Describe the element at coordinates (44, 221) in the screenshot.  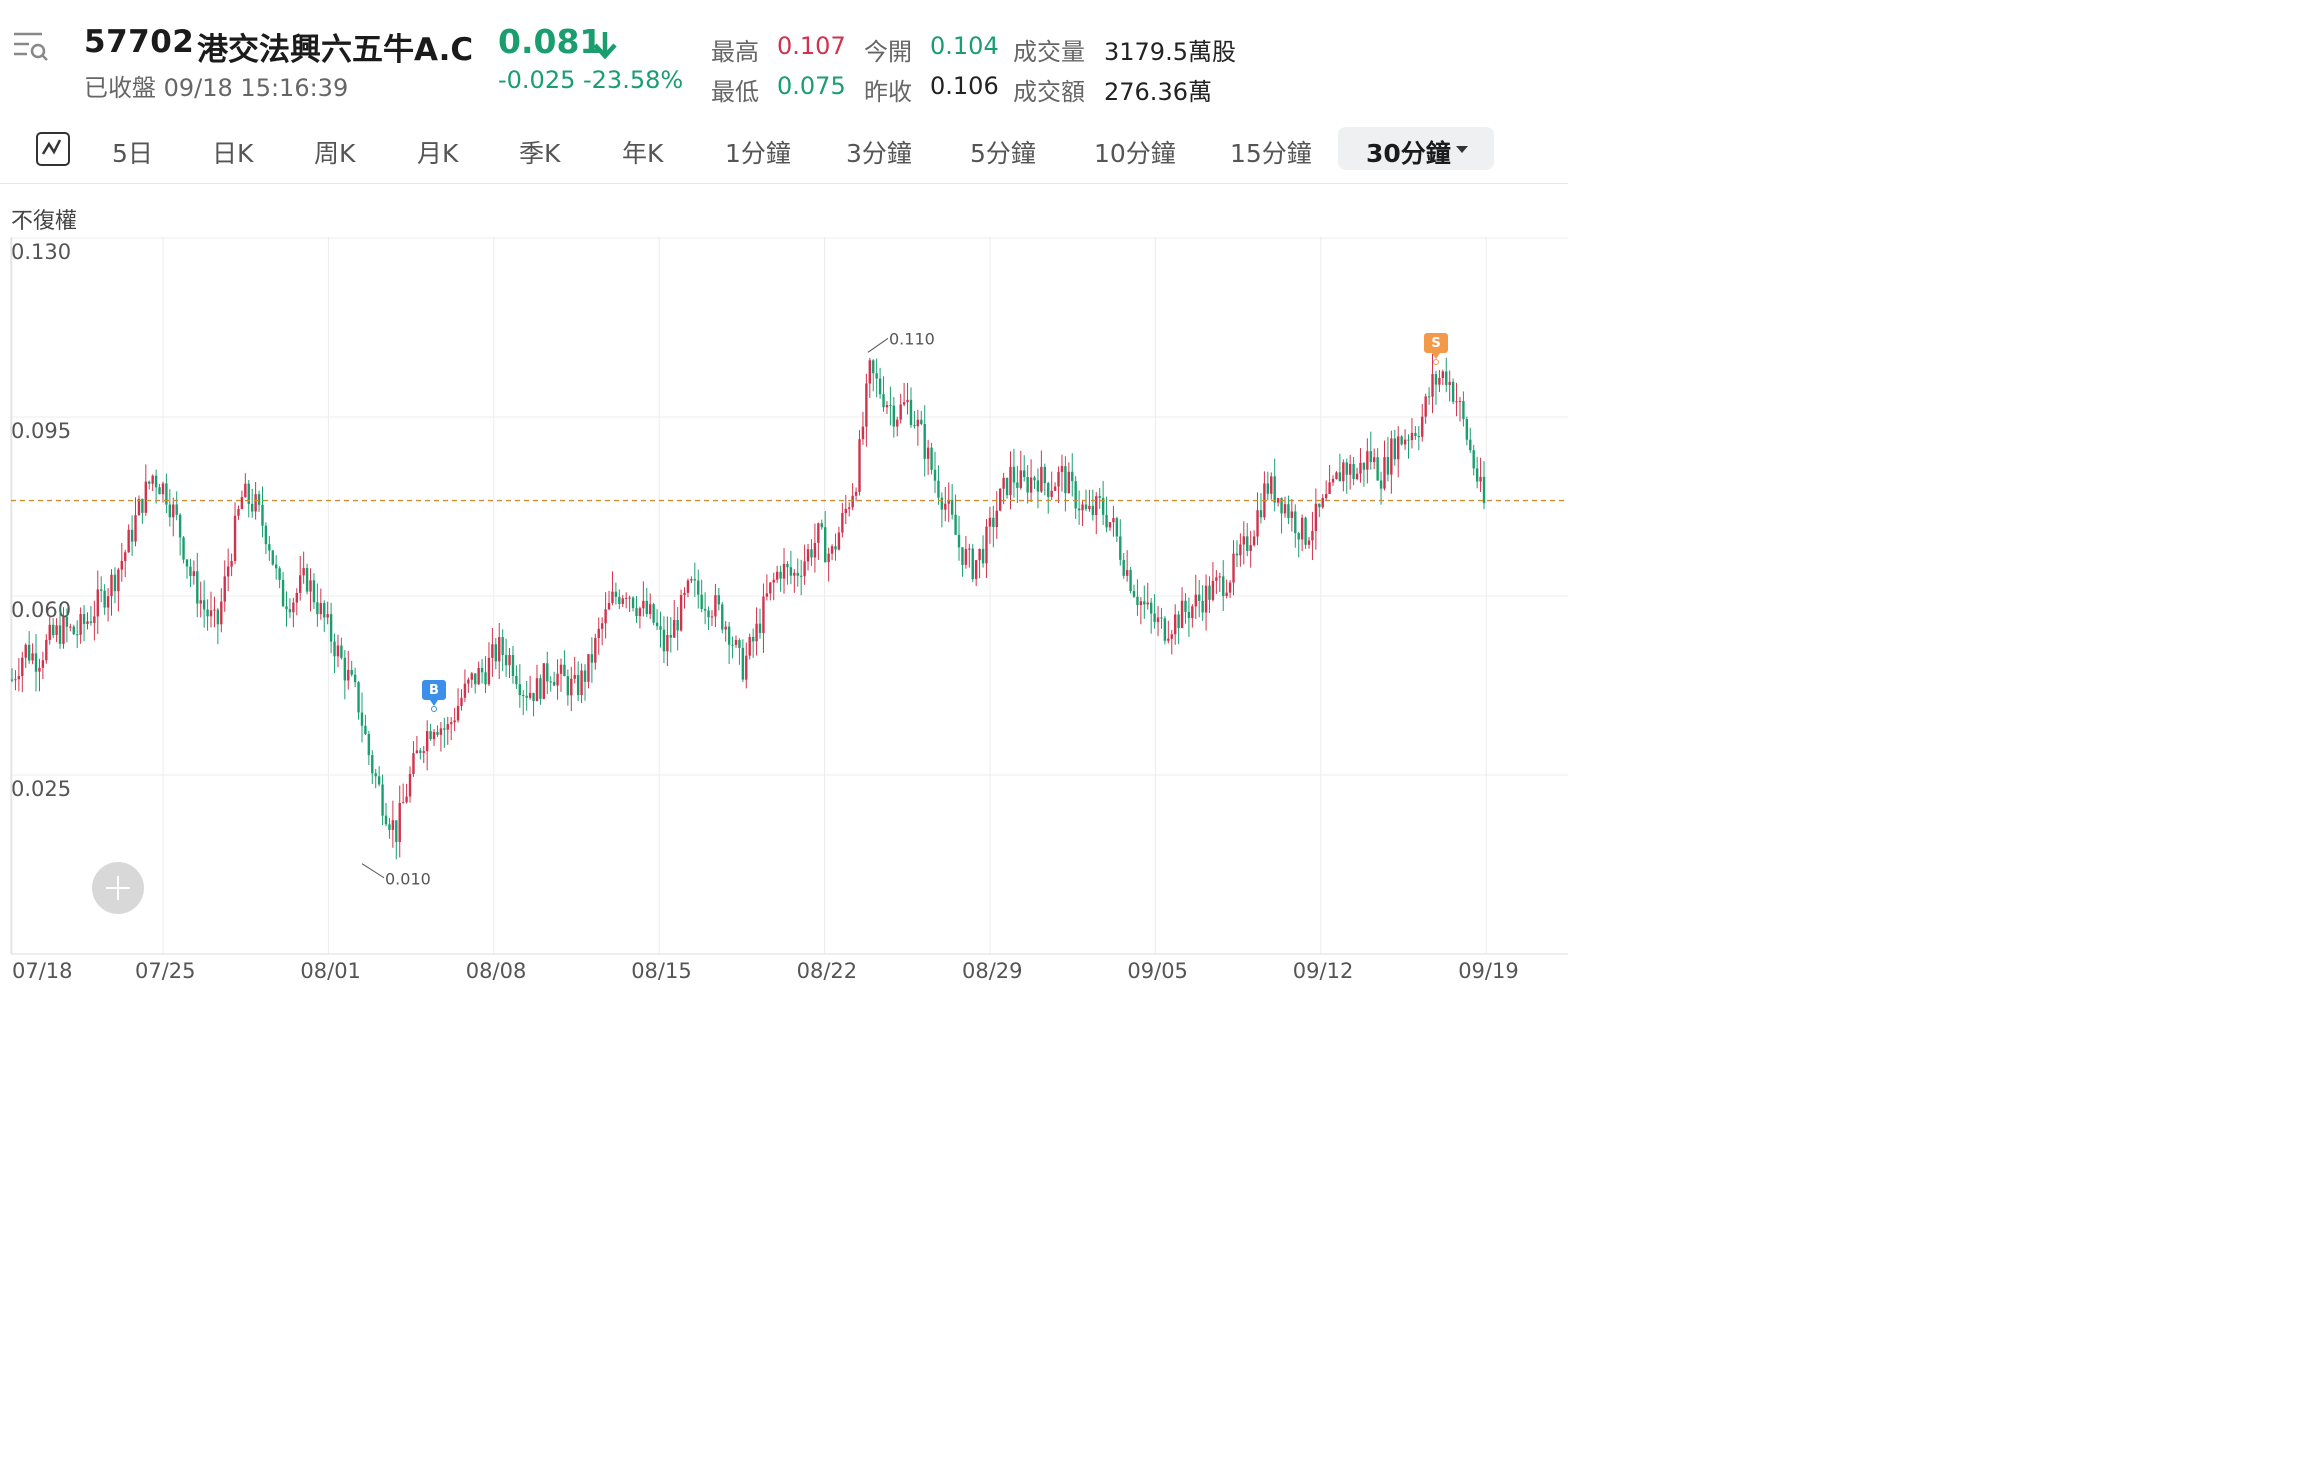
I see `price-adjust-toggle: 不復權` at that location.